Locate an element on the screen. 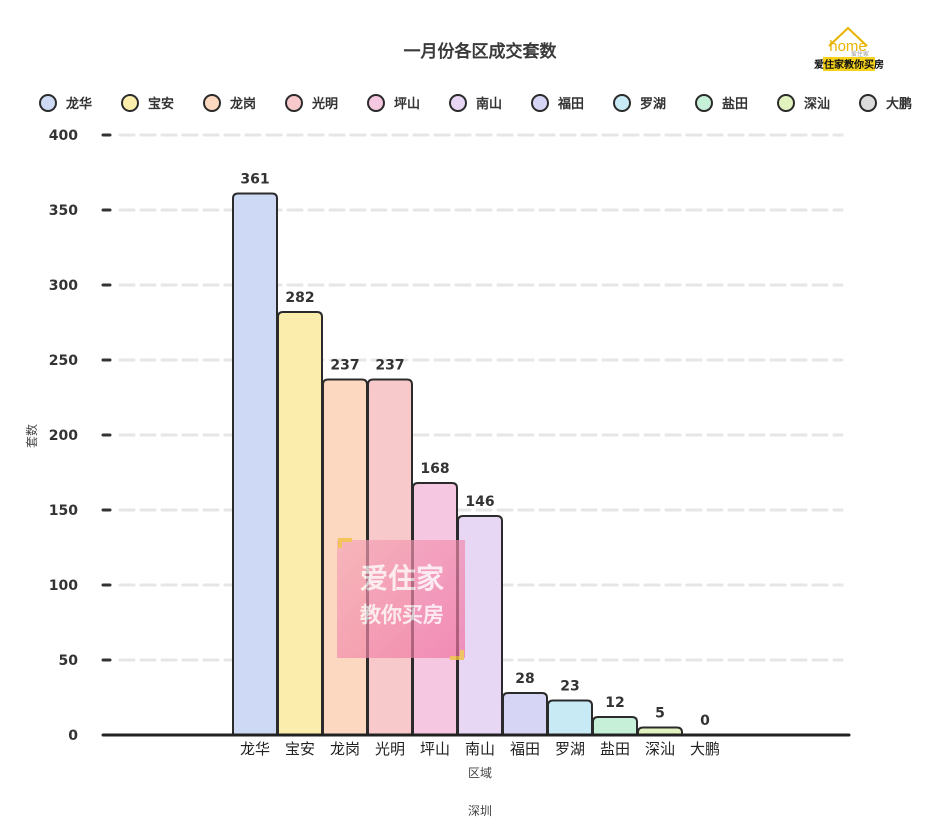 This screenshot has height=835, width=933. x-tick-label: 福田 is located at coordinates (525, 749).